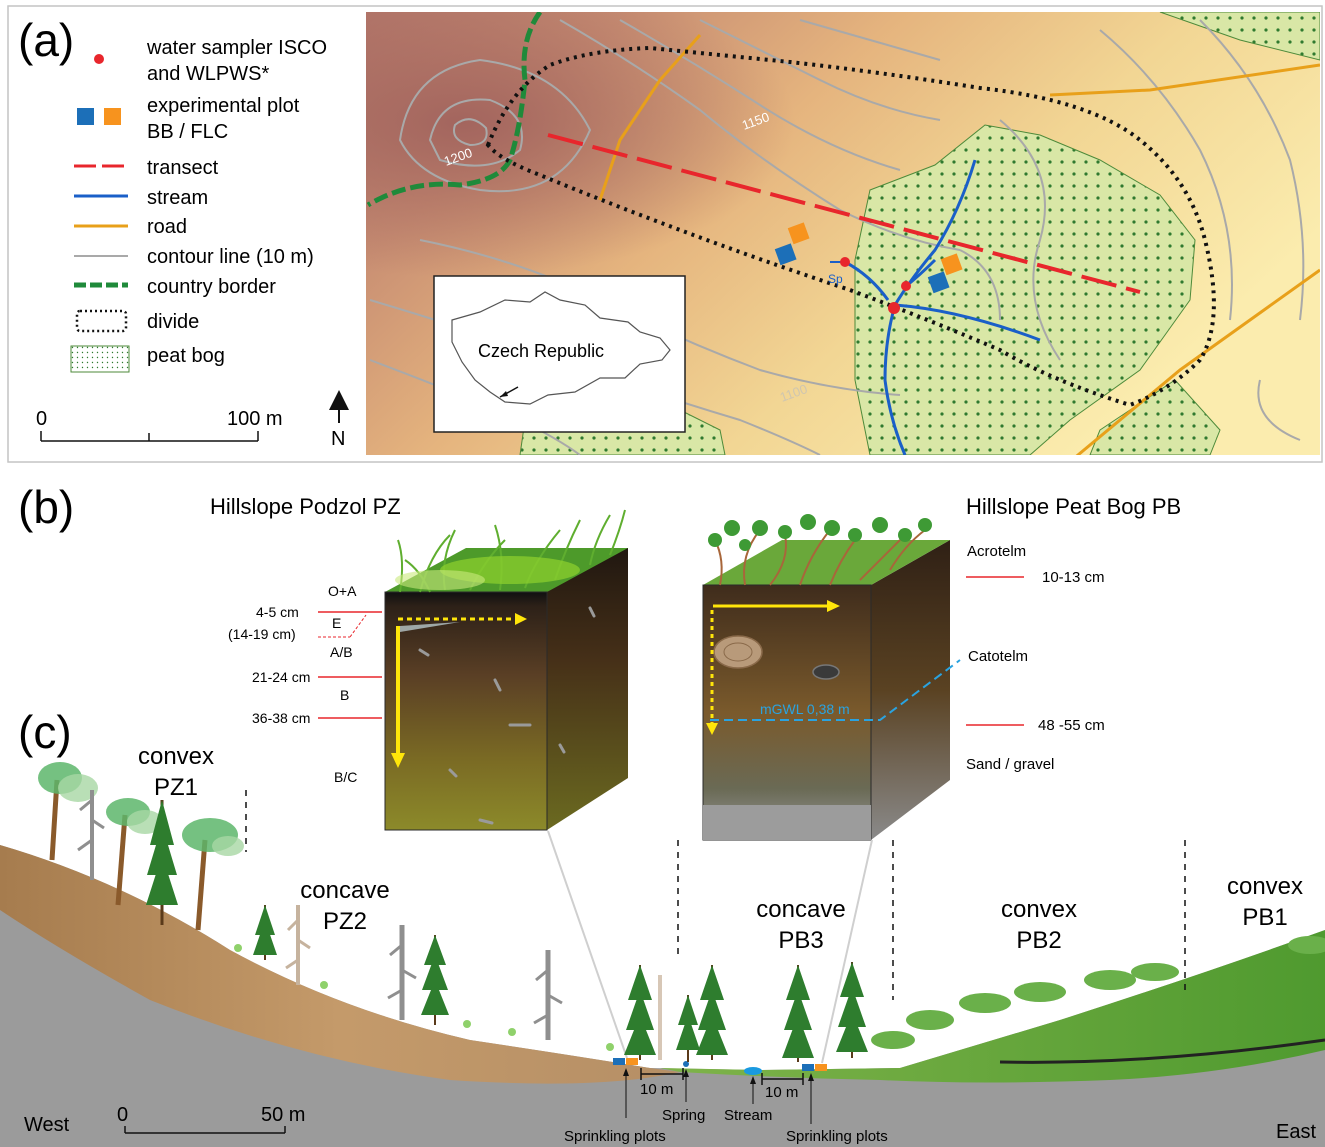 The height and width of the screenshot is (1147, 1325). Describe the element at coordinates (632, 1061) in the screenshot. I see `pz-sprinkling-plot-flc` at that location.